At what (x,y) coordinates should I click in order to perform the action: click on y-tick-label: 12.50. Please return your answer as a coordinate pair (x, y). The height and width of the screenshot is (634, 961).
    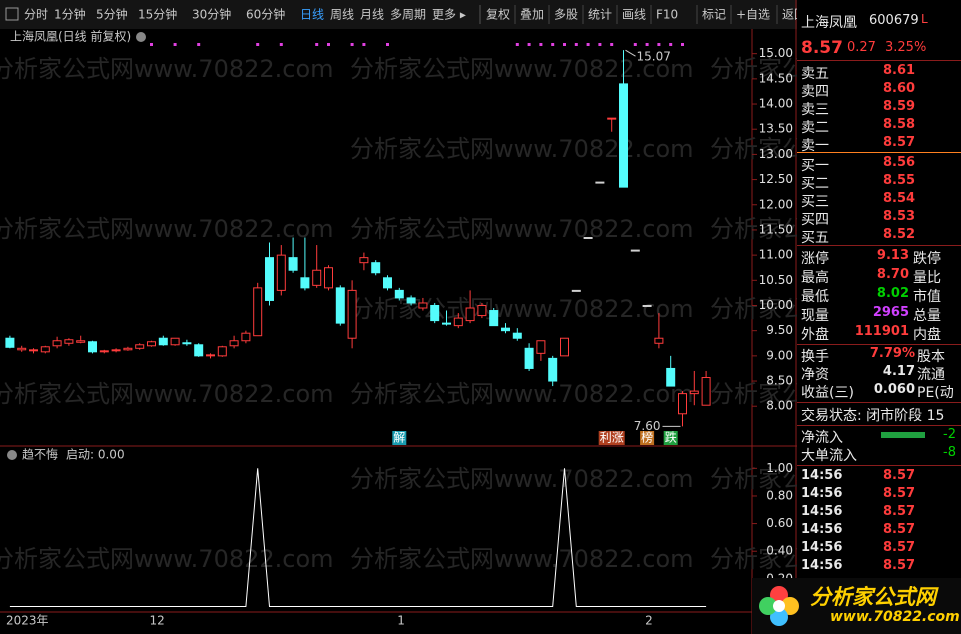
    Looking at the image, I should click on (776, 179).